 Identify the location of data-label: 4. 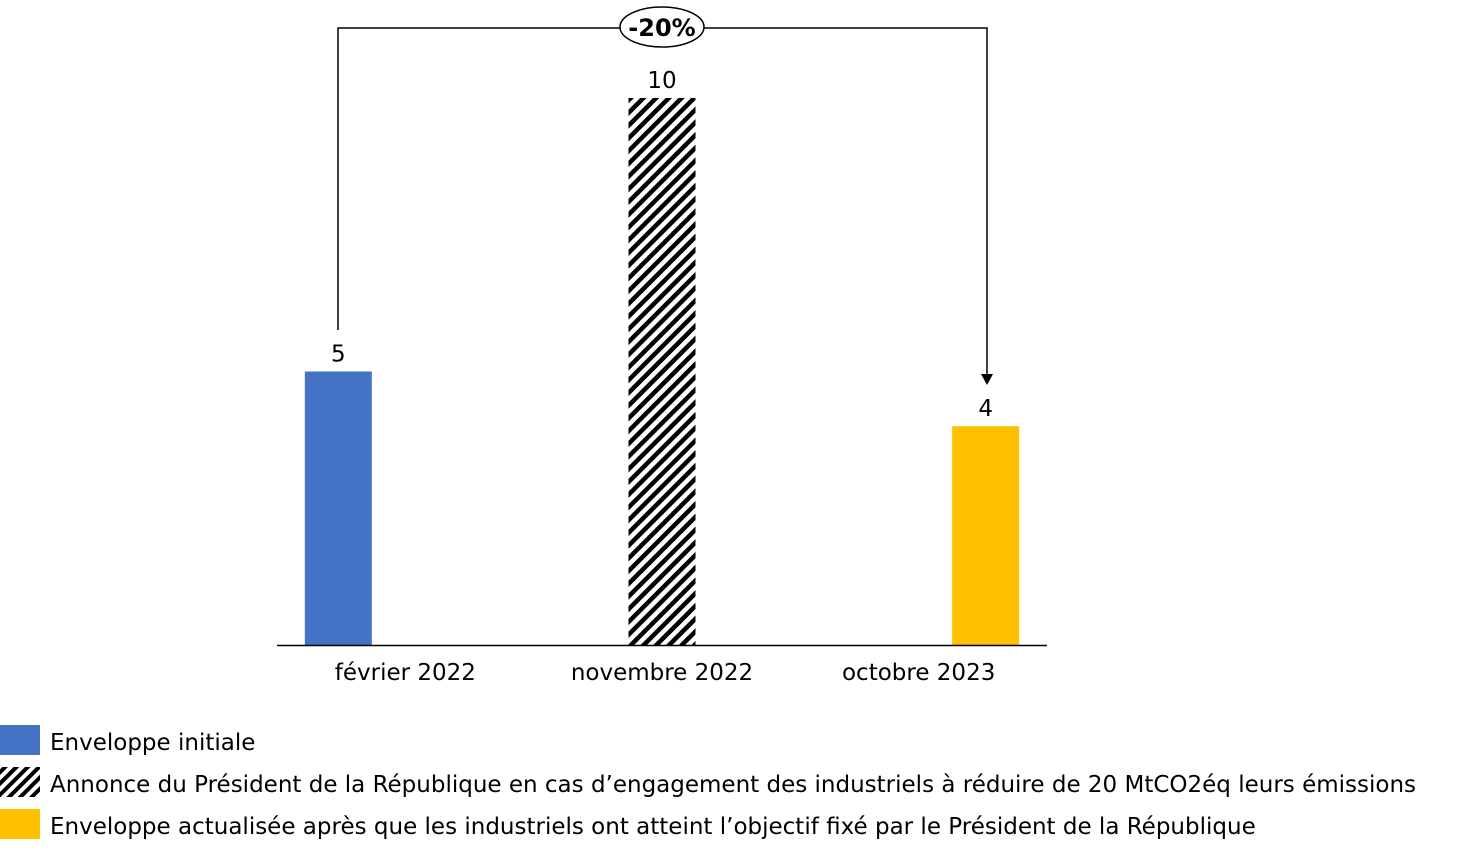
(985, 409).